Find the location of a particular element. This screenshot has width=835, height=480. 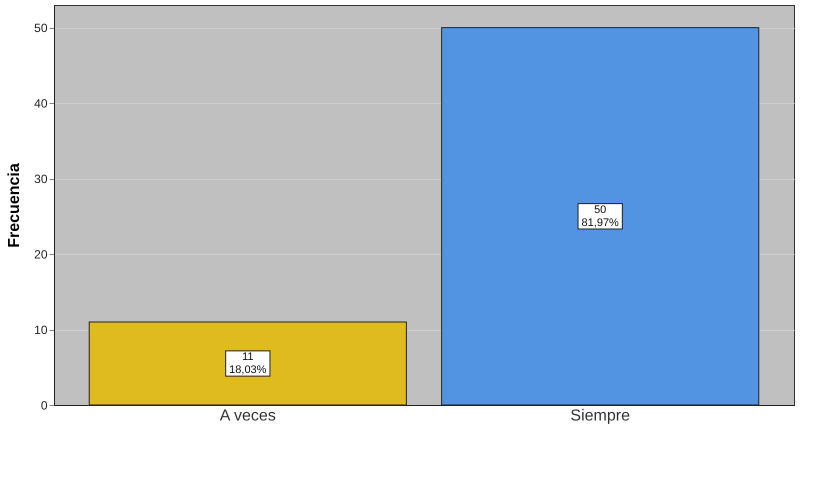

y-tick-label: 50 is located at coordinates (41, 28).